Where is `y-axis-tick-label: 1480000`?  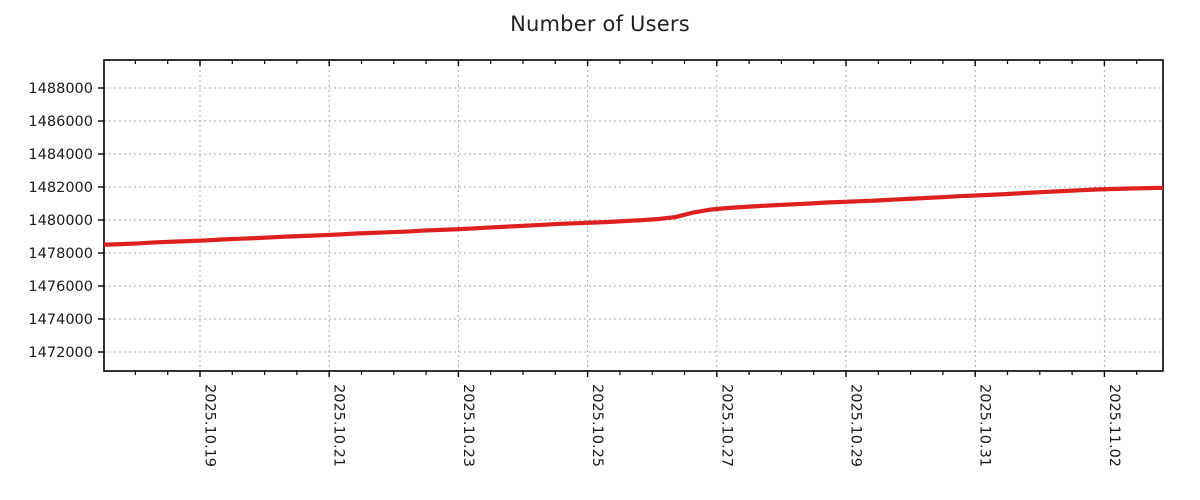
y-axis-tick-label: 1480000 is located at coordinates (60, 221).